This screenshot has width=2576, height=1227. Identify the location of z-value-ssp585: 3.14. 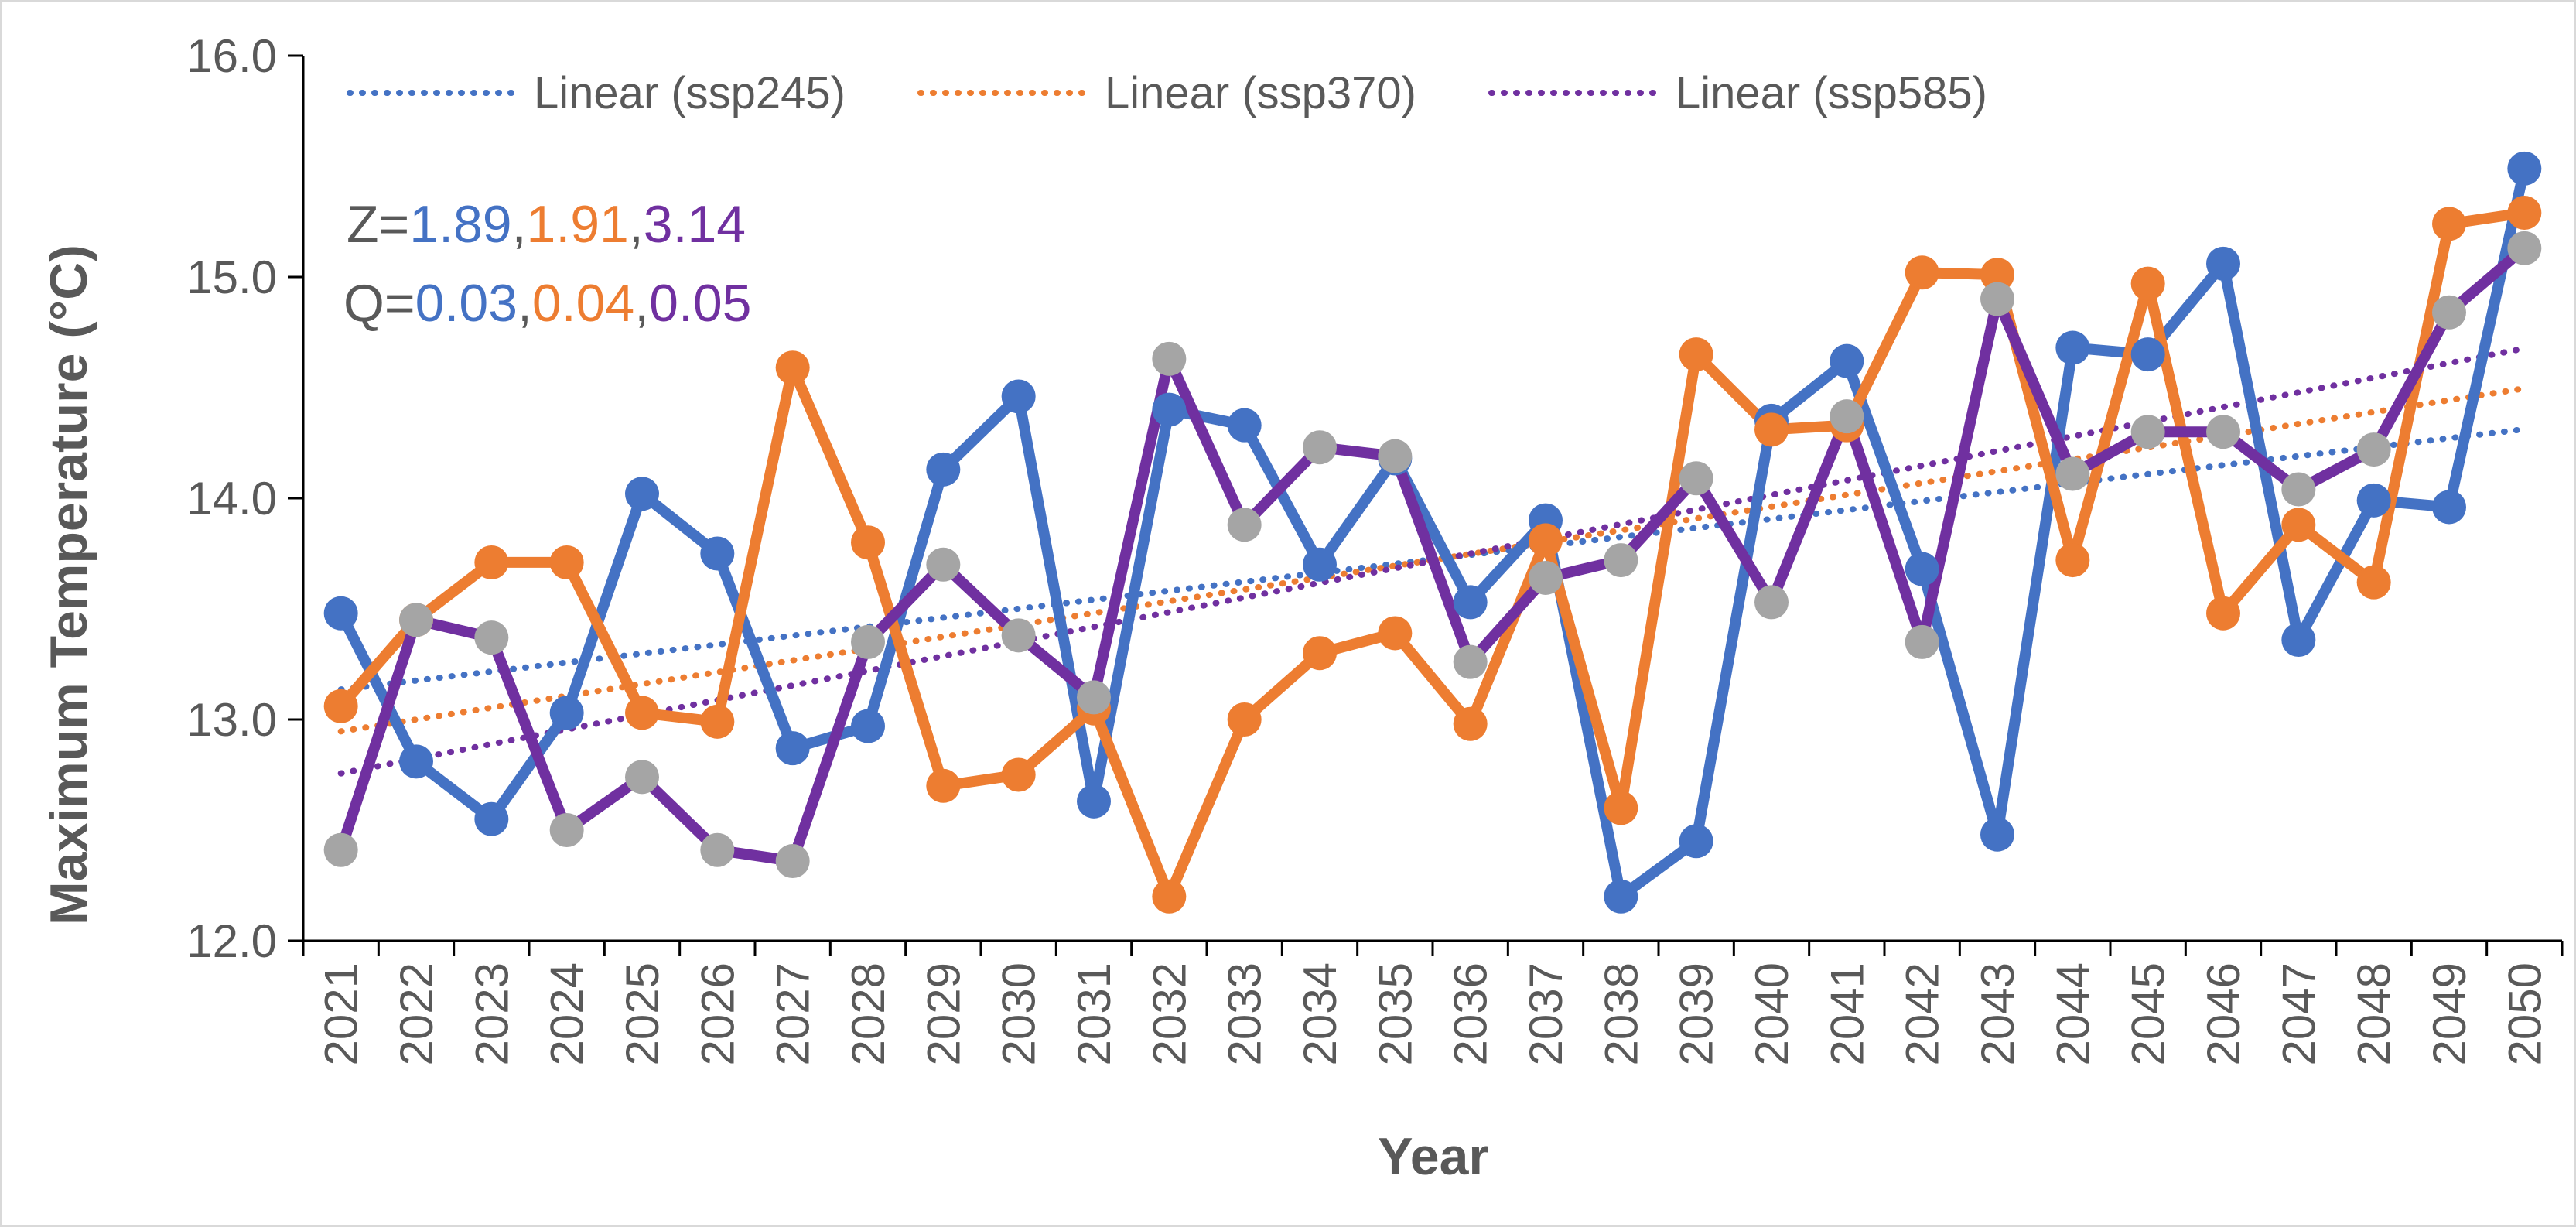
(695, 224).